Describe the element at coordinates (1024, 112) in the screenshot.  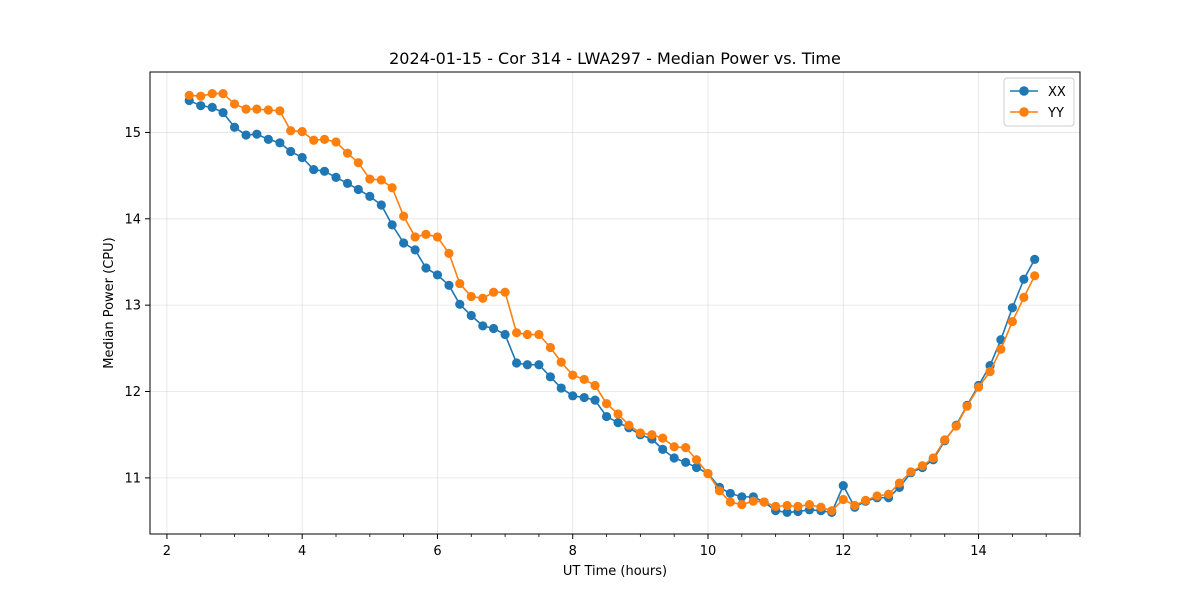
I see `legend-marker-yy` at that location.